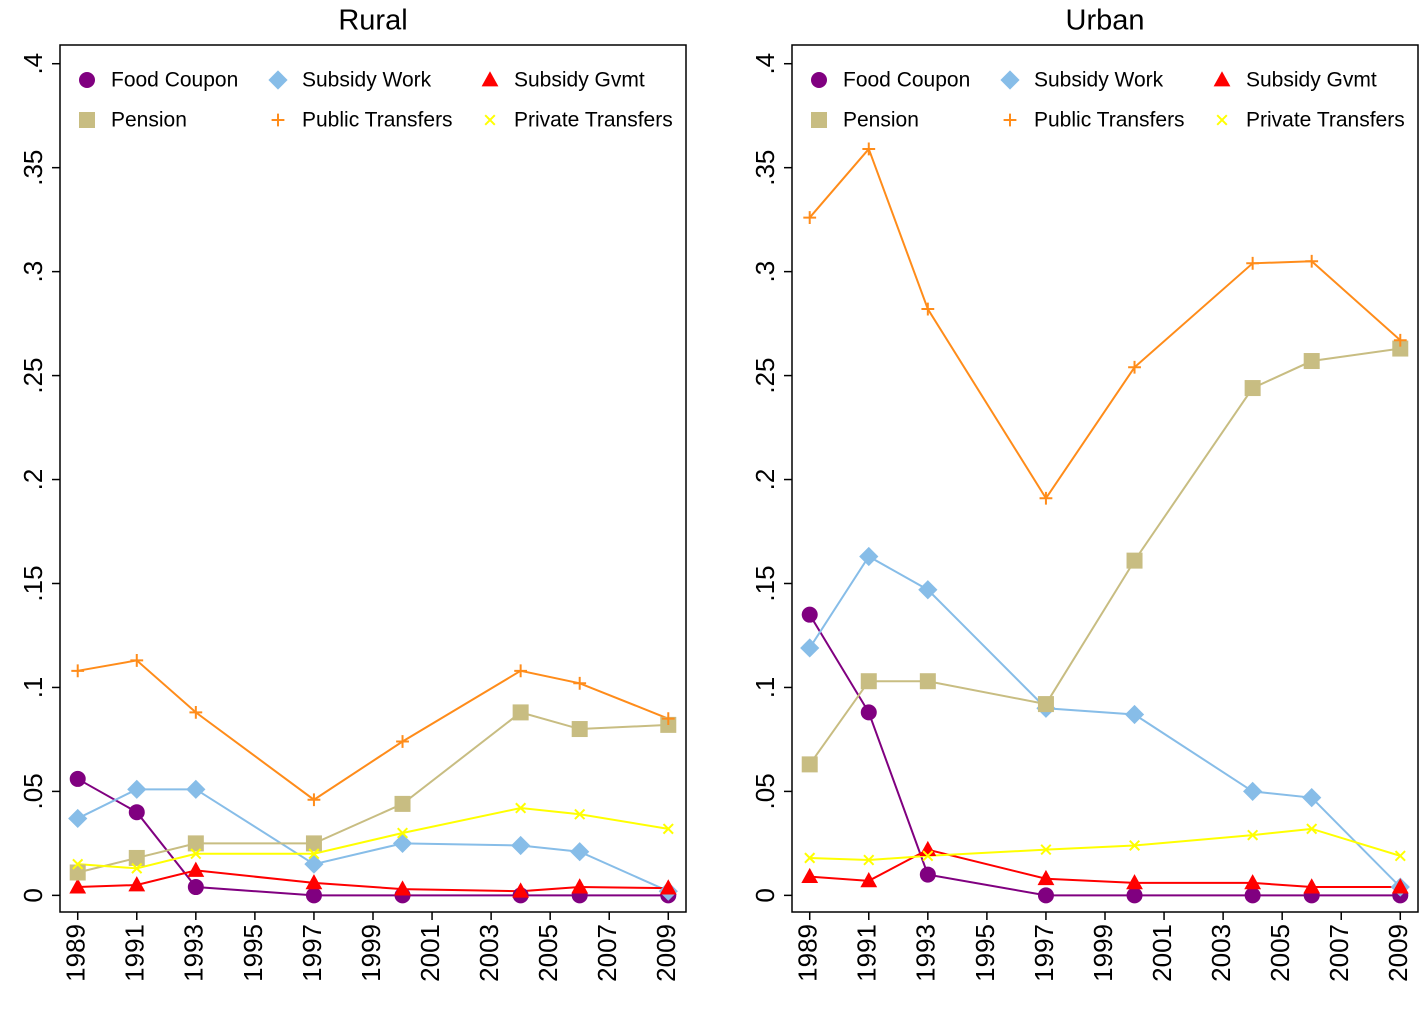 The height and width of the screenshot is (1010, 1422). I want to click on y-tick-label: 0, so click(33, 895).